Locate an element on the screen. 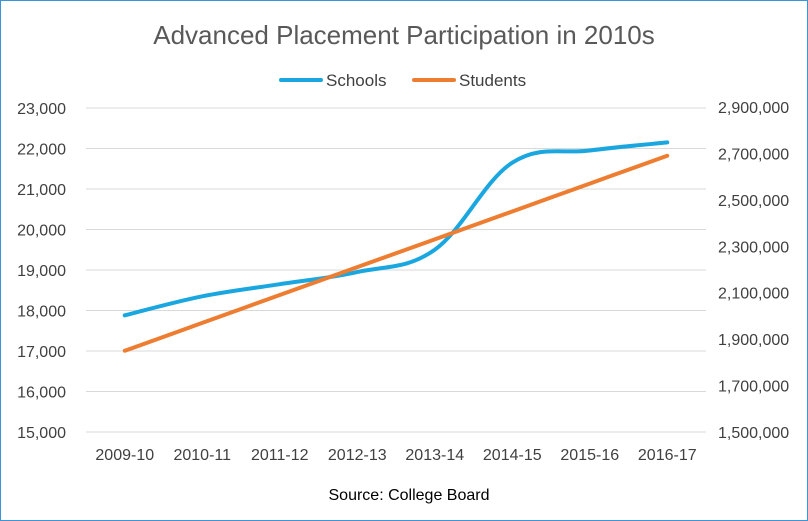 This screenshot has width=808, height=521. right-tick-label: 2,500,000 is located at coordinates (753, 201).